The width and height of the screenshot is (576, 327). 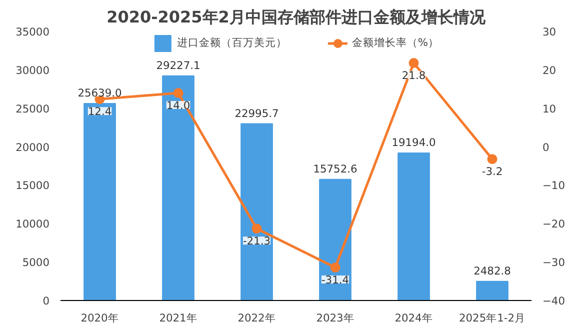 I want to click on y2-tick-label: 10, so click(x=549, y=109).